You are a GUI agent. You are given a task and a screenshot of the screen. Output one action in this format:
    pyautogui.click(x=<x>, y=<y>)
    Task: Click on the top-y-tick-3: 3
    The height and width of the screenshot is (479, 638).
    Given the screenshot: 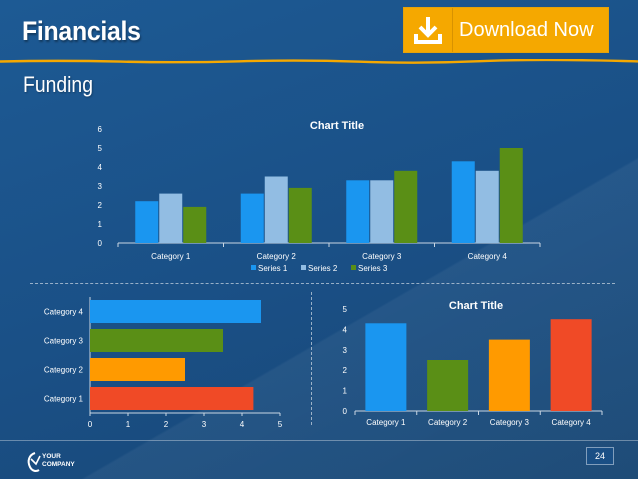 What is the action you would take?
    pyautogui.click(x=100, y=186)
    